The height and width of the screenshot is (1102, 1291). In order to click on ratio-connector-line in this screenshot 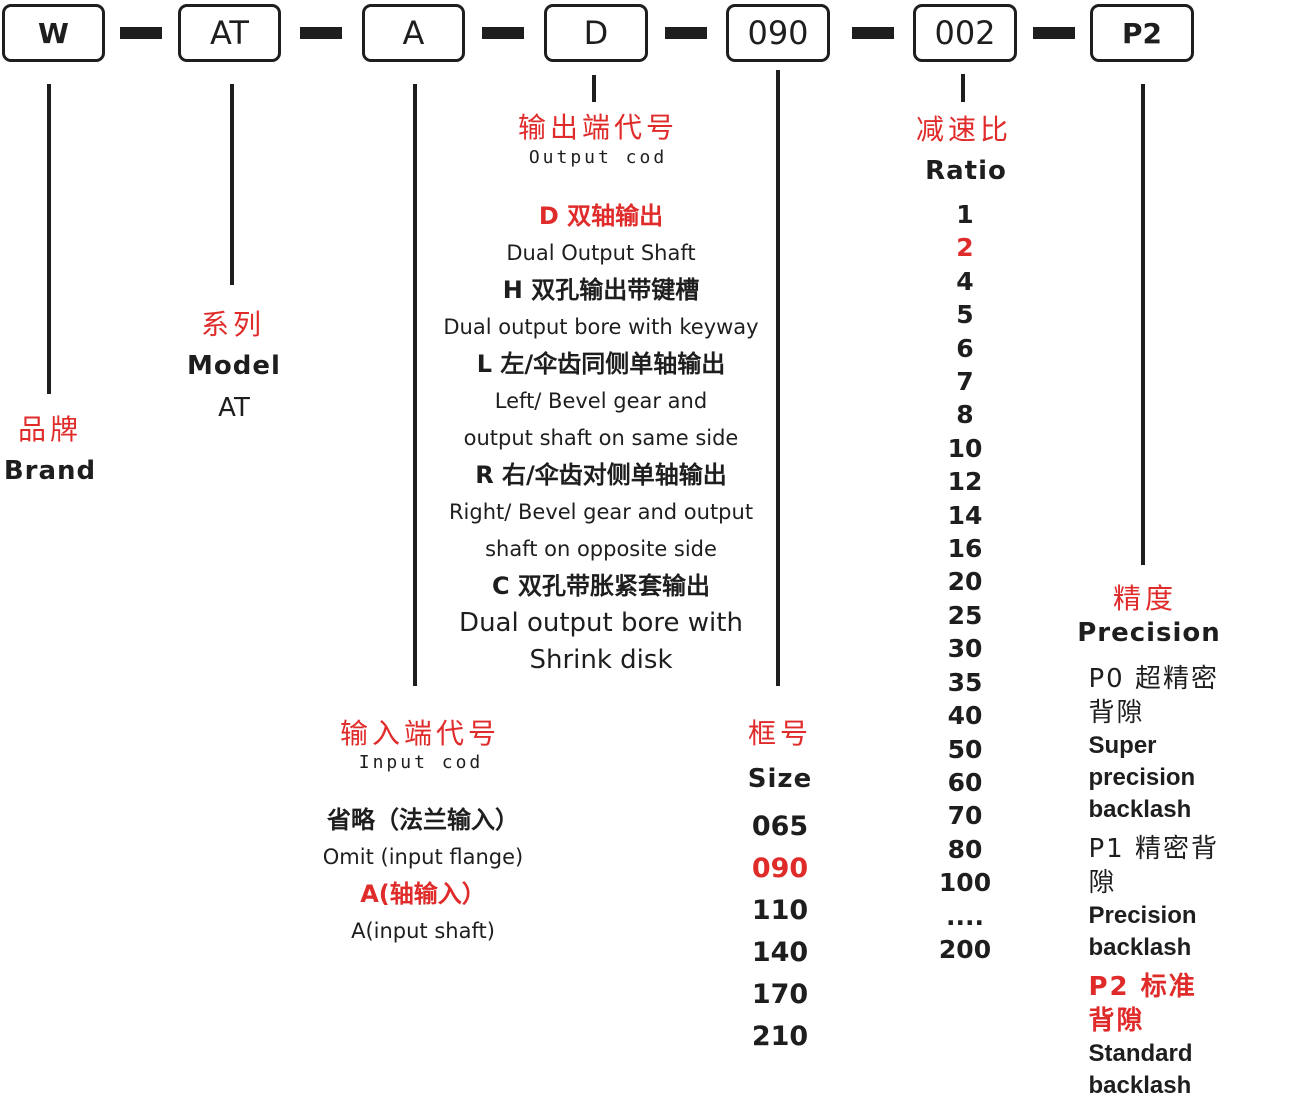, I will do `click(963, 88)`.